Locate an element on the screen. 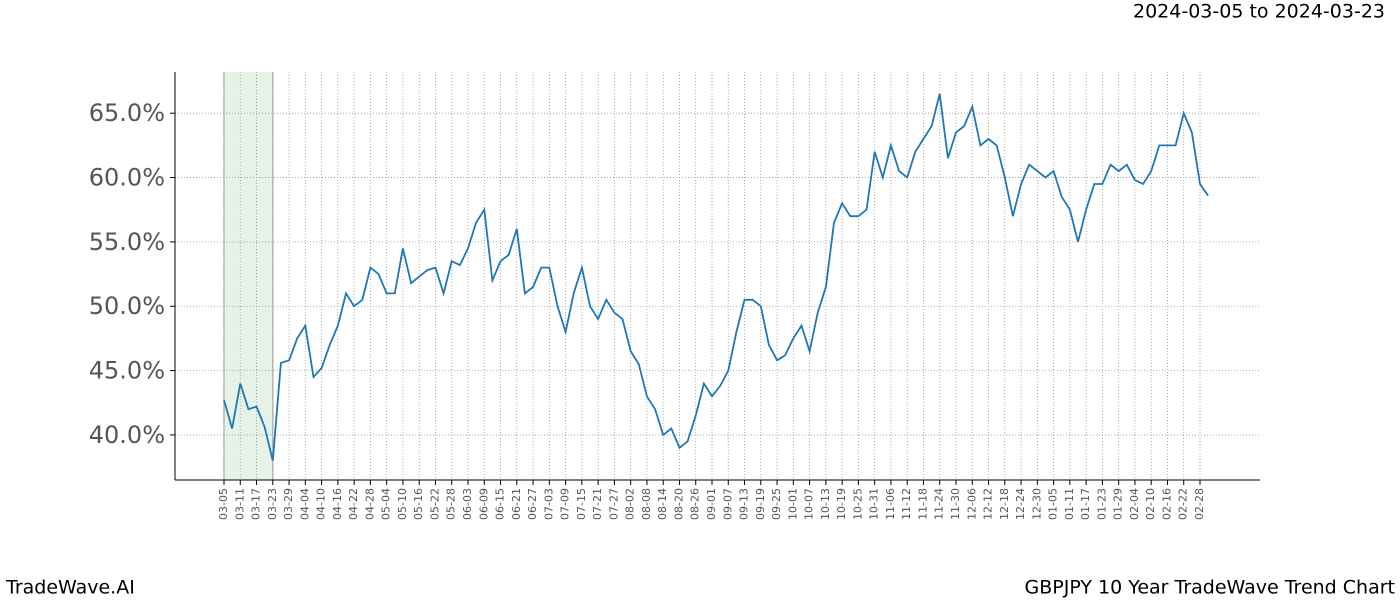 Image resolution: width=1400 pixels, height=600 pixels. x-tick-label: 09-01 is located at coordinates (711, 504).